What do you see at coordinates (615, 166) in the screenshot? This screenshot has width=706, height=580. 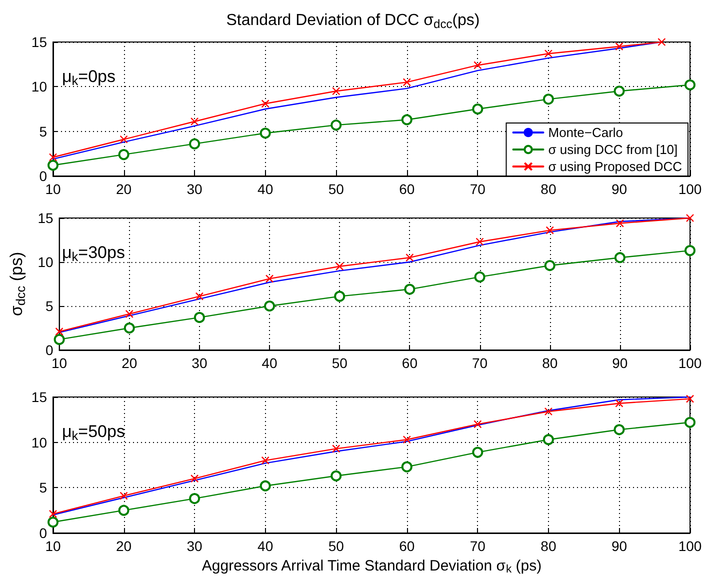 I see `legend-label: σ using Proposed DCC` at bounding box center [615, 166].